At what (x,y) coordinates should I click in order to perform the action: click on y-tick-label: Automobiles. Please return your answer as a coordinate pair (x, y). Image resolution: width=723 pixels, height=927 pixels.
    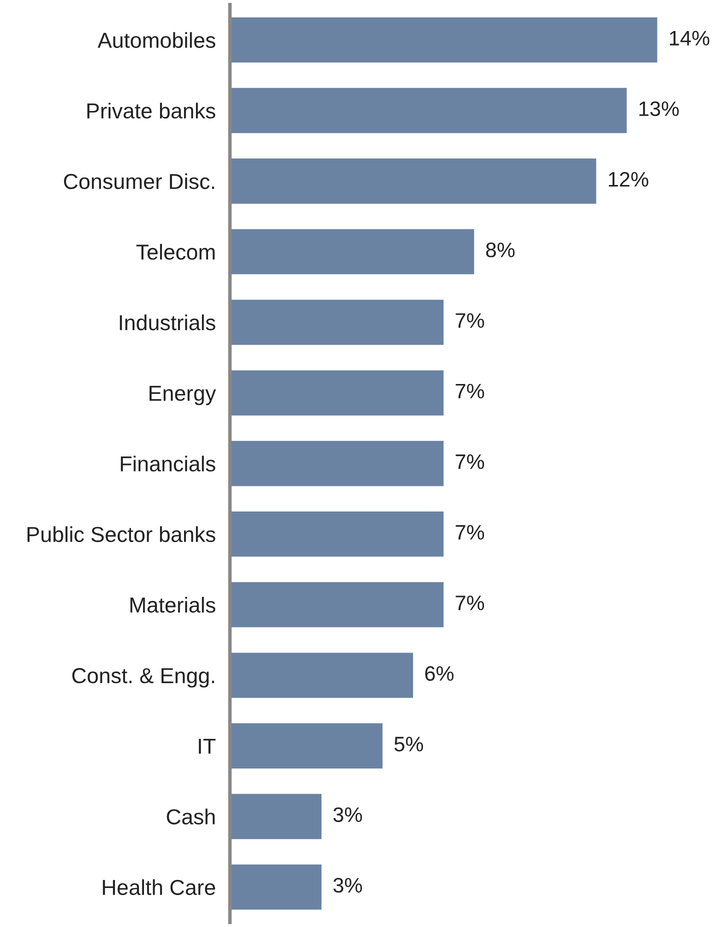
    Looking at the image, I should click on (157, 40).